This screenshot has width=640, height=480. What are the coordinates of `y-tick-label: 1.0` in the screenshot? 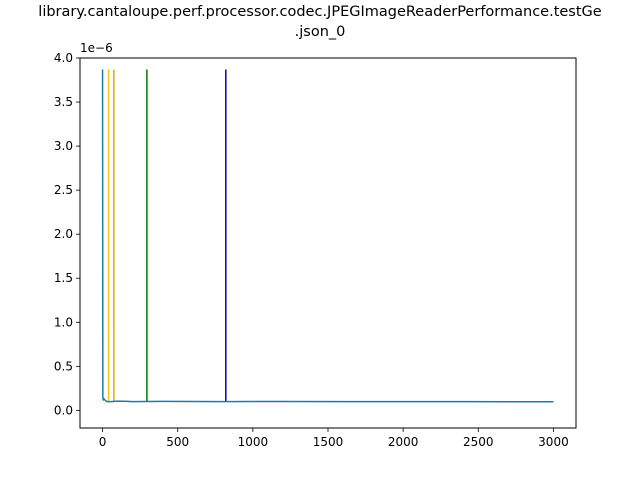 It's located at (63, 322).